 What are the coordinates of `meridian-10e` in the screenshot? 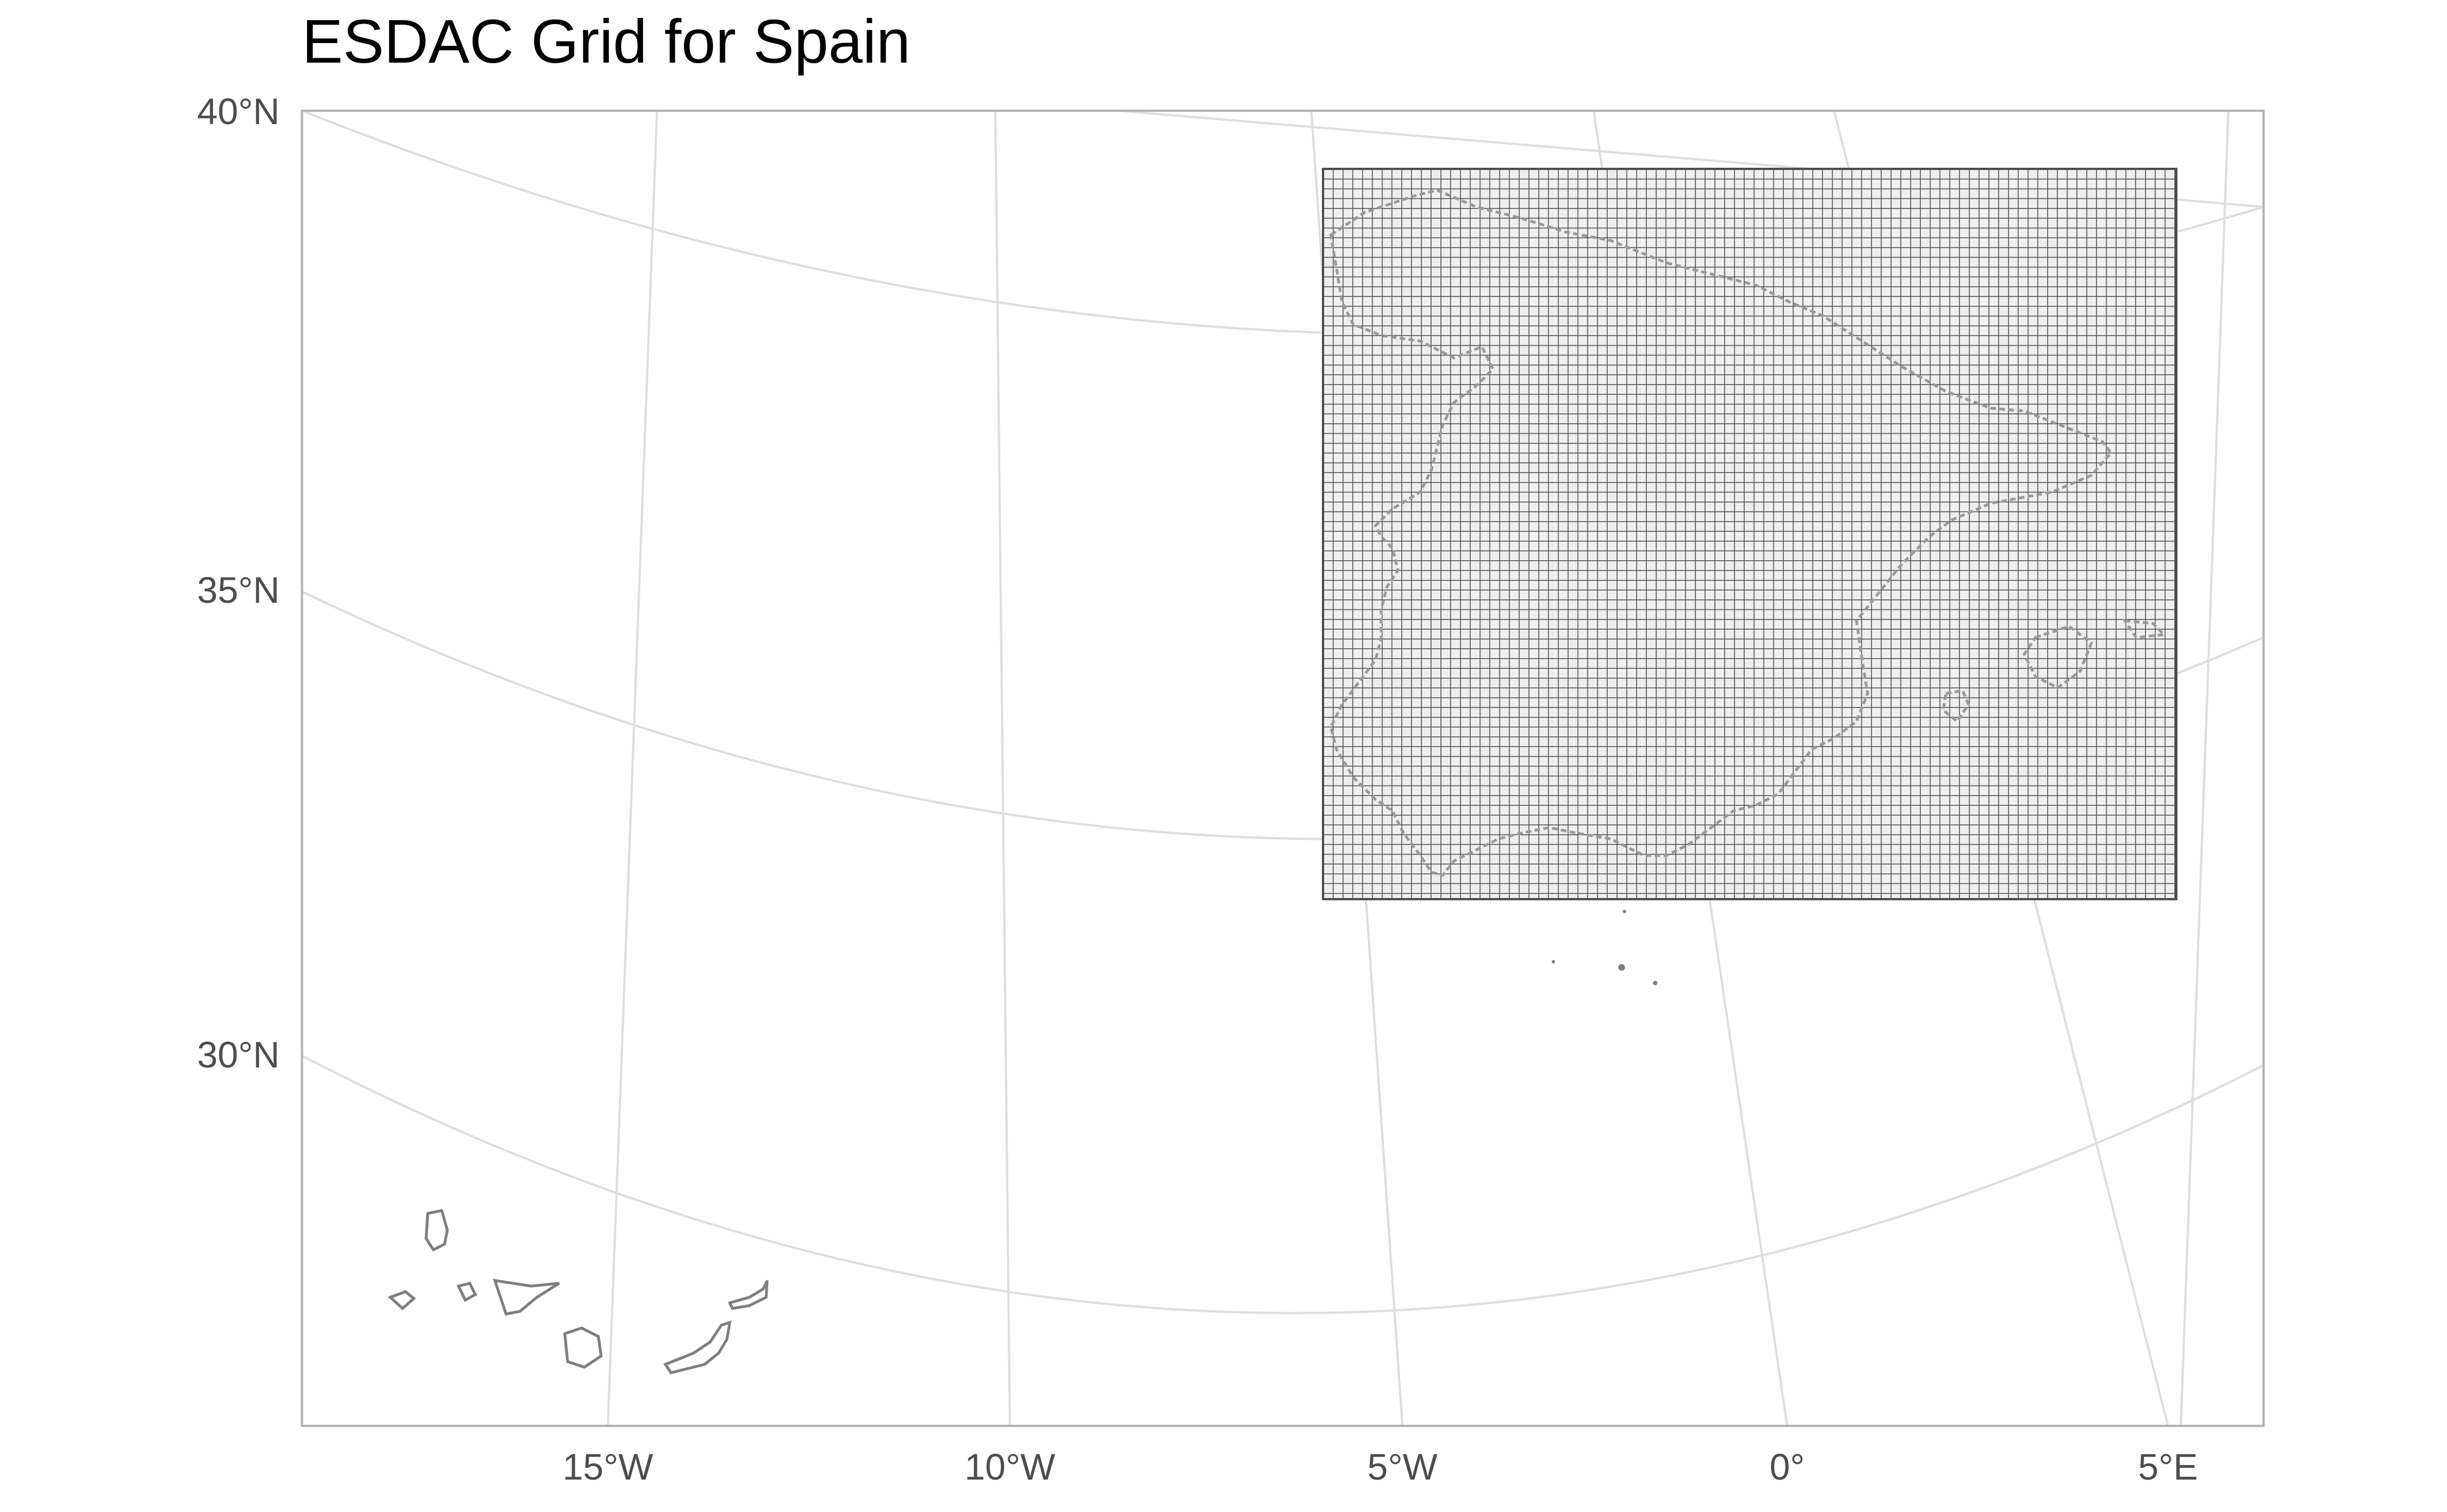 It's located at (2205, 768).